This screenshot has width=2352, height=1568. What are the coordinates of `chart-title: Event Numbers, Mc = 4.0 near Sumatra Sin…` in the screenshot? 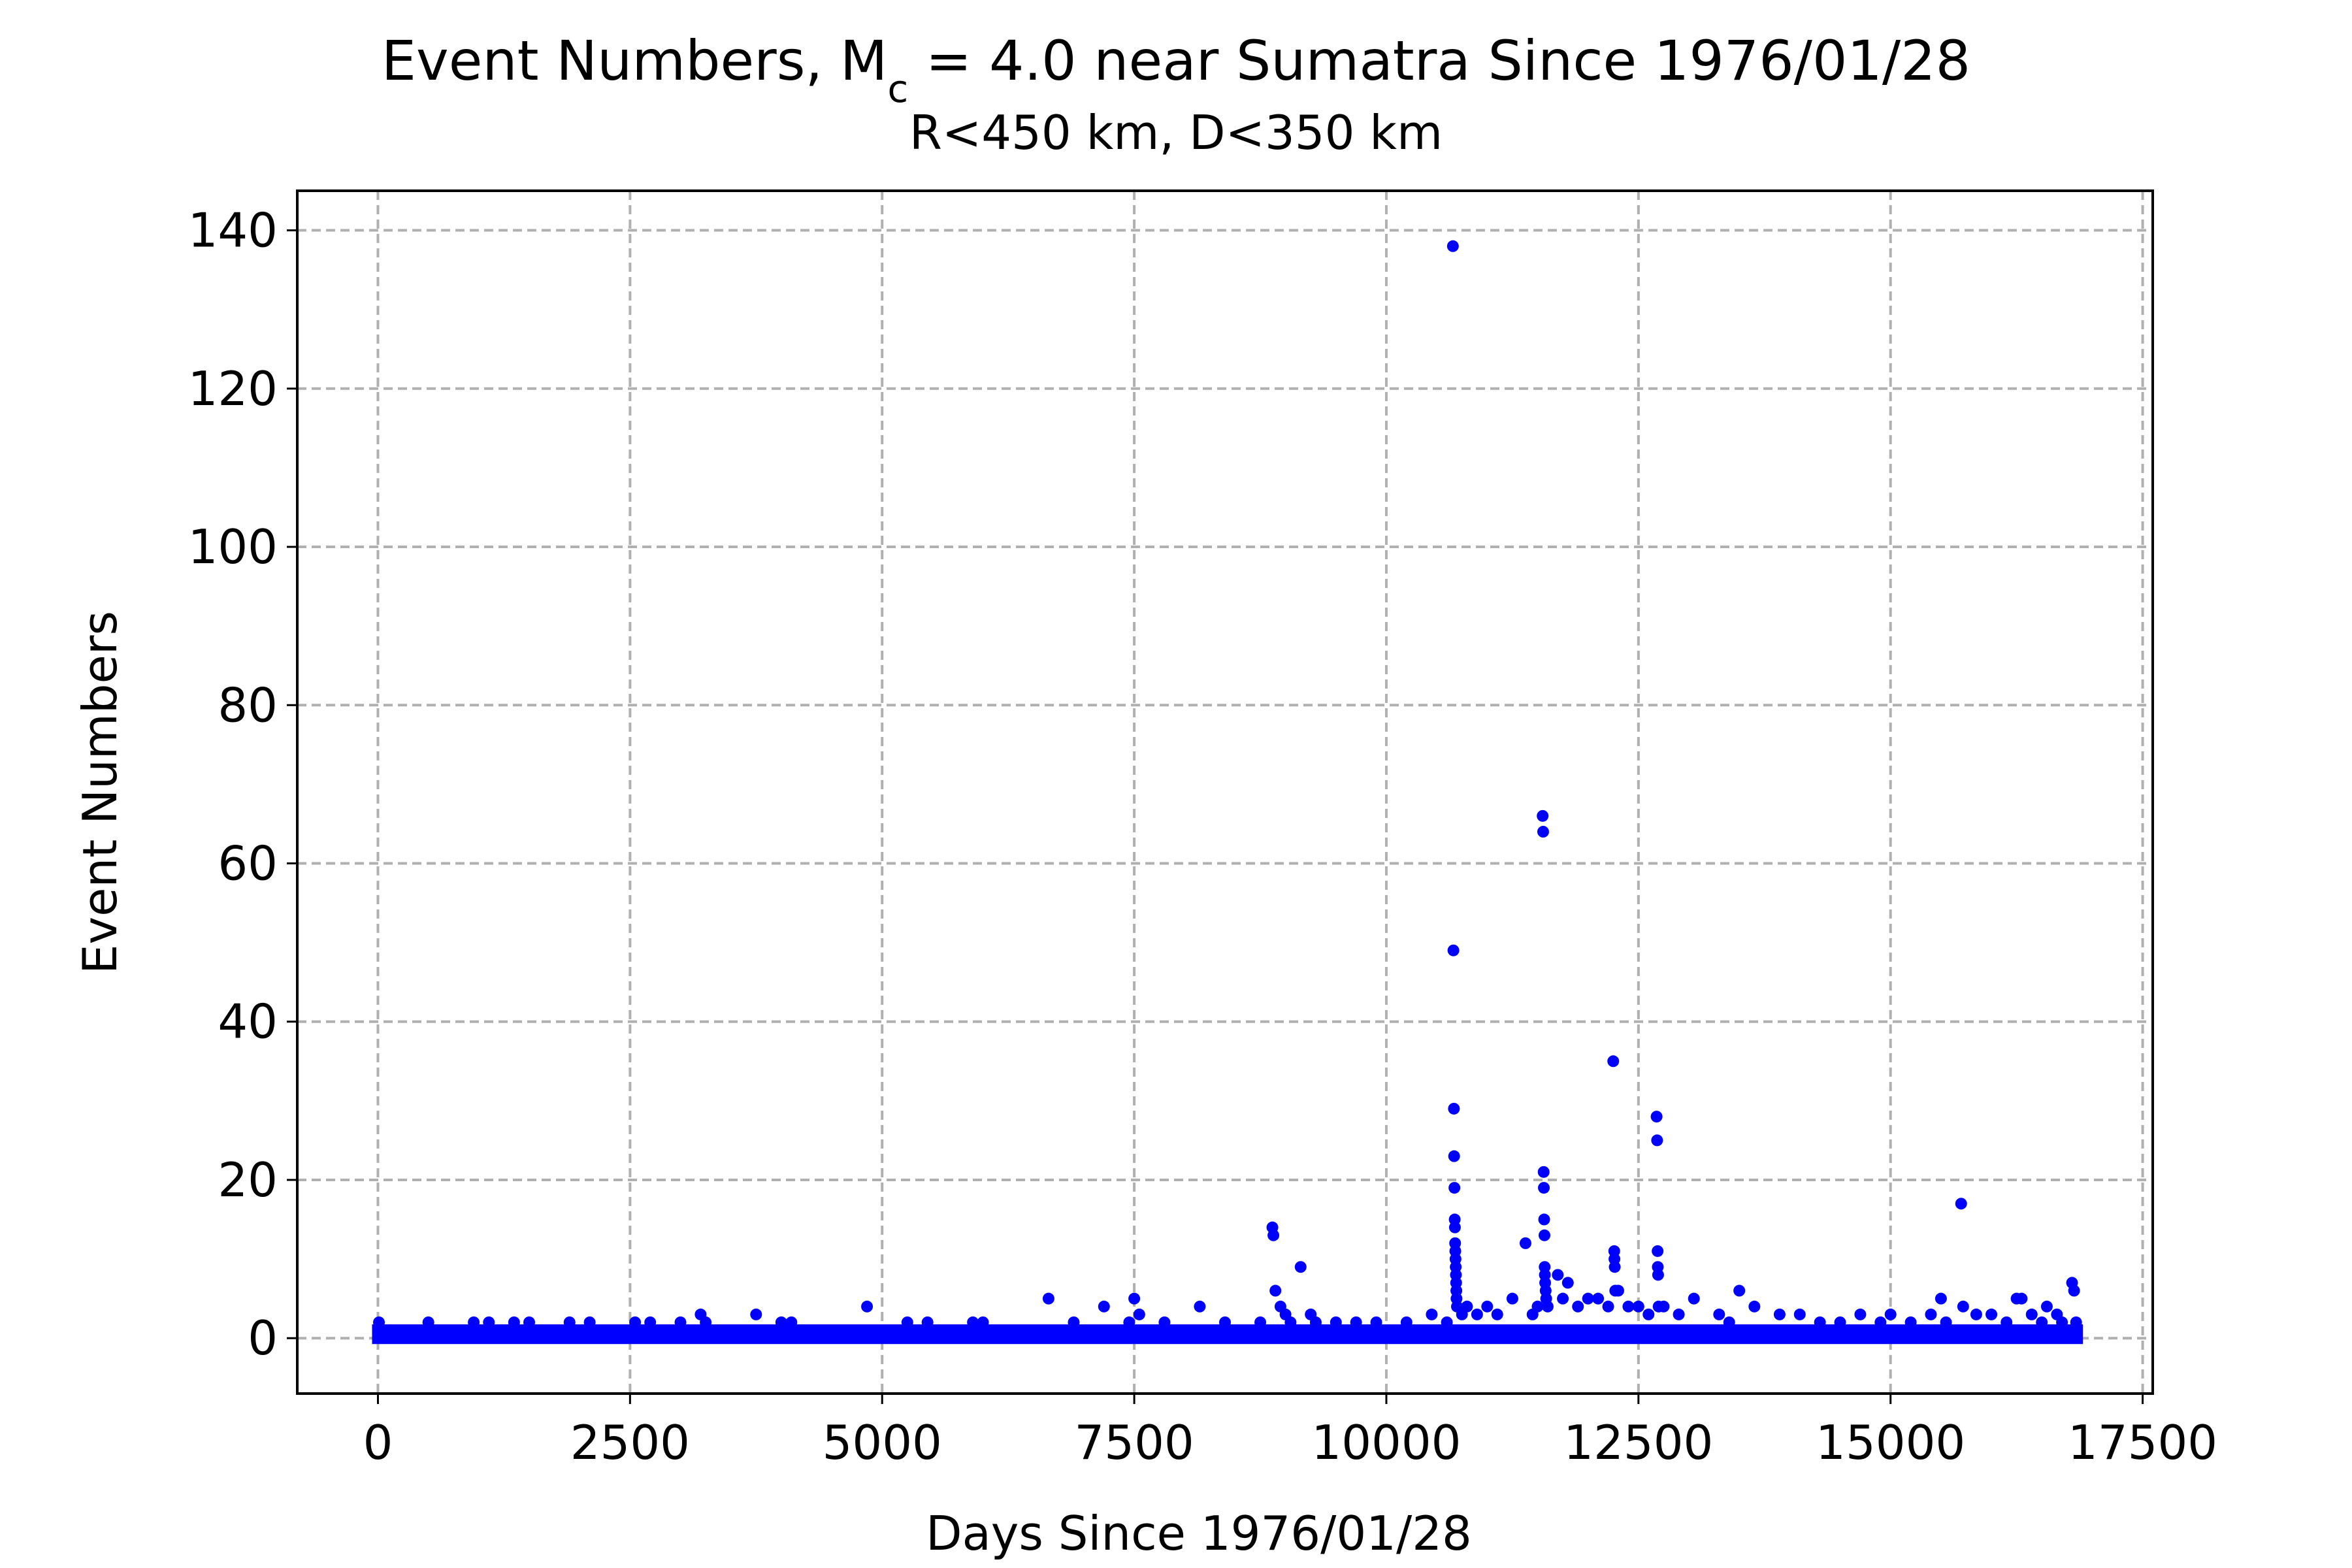 It's located at (1176, 70).